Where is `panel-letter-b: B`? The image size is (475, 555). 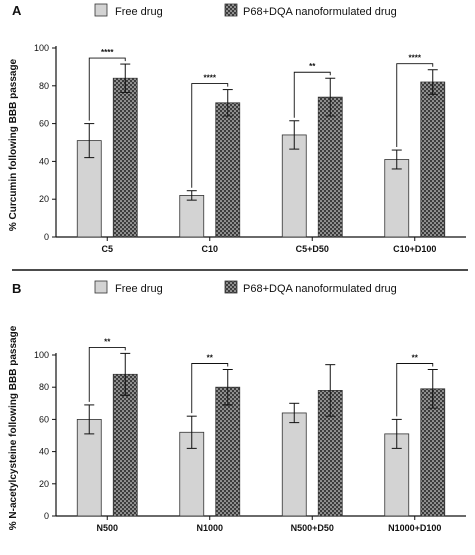 panel-letter-b: B is located at coordinates (16, 288).